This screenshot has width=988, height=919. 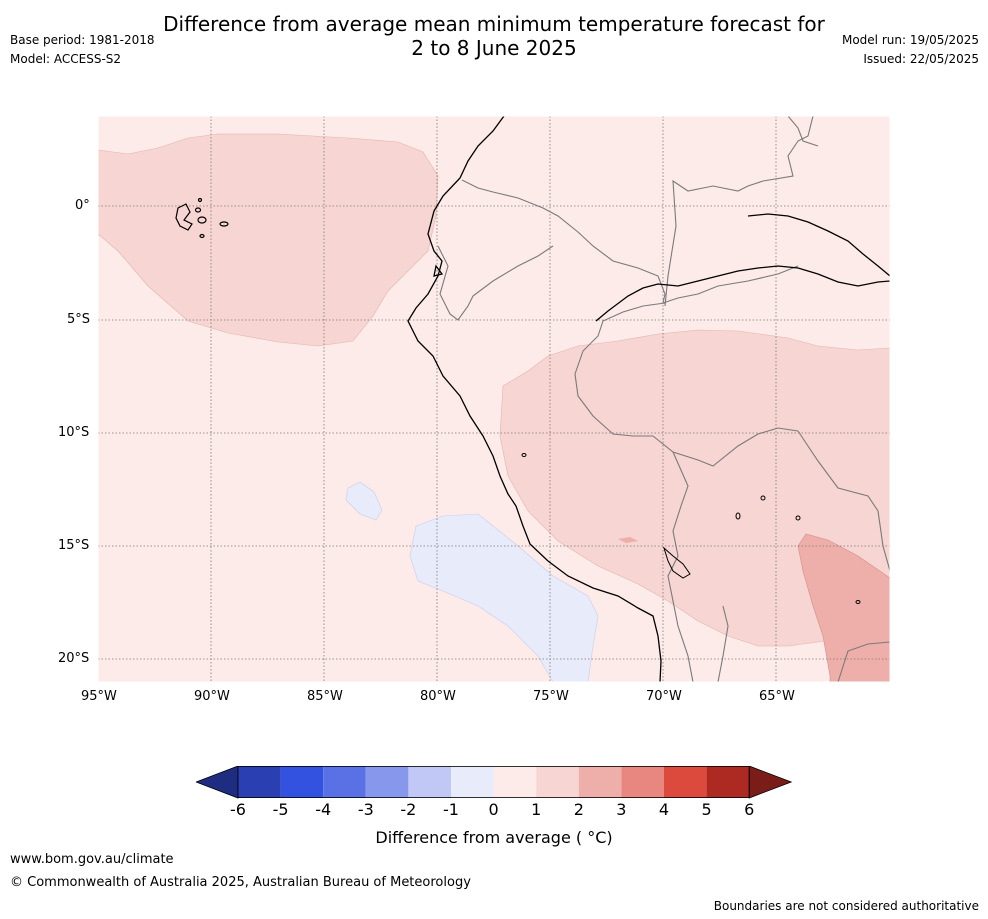 I want to click on lon-label-85w: 85°W, so click(x=325, y=696).